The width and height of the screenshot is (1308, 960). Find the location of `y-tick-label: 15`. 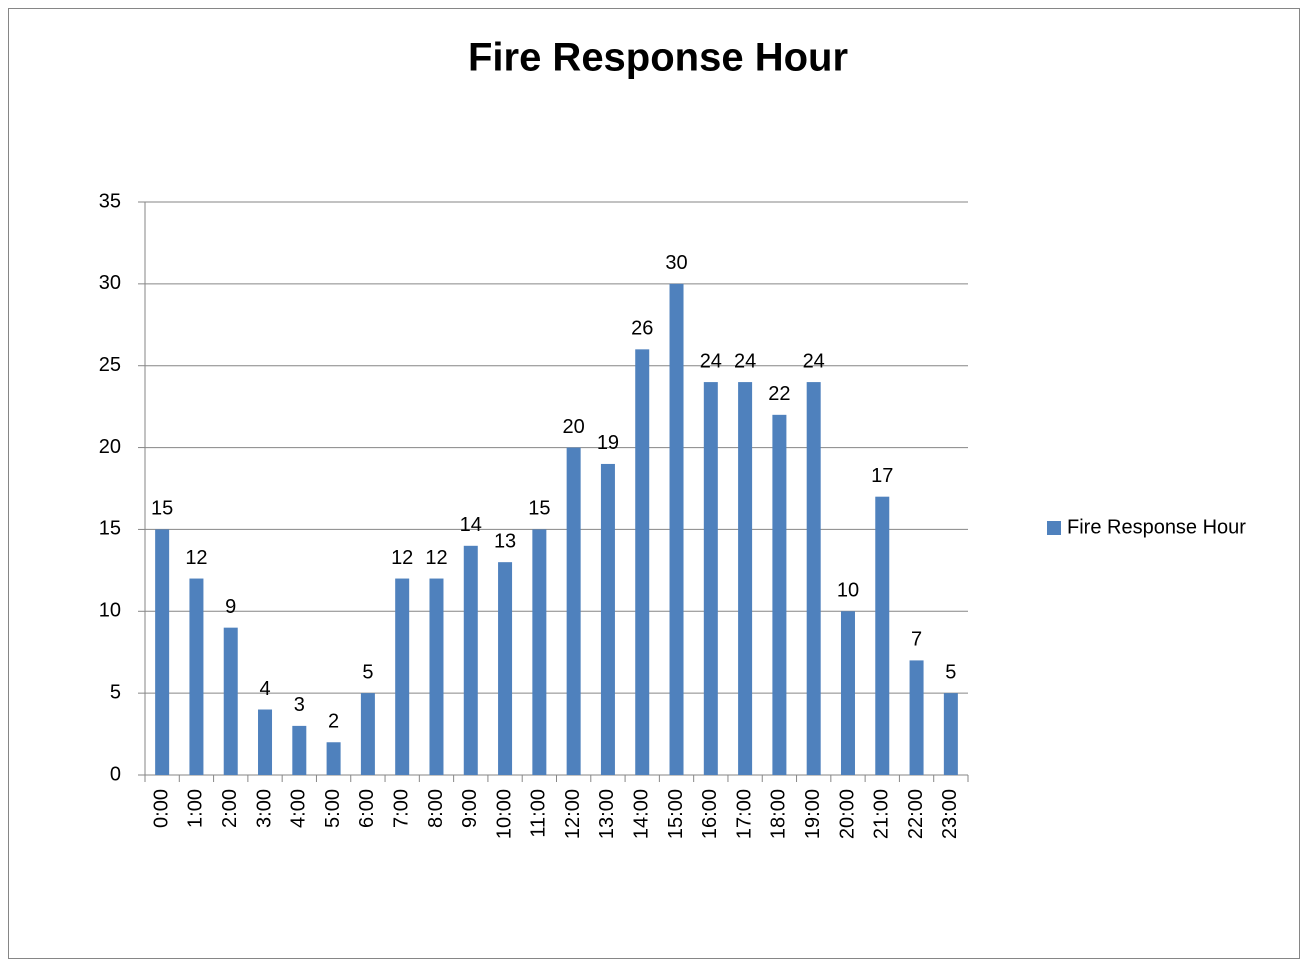

y-tick-label: 15 is located at coordinates (110, 529).